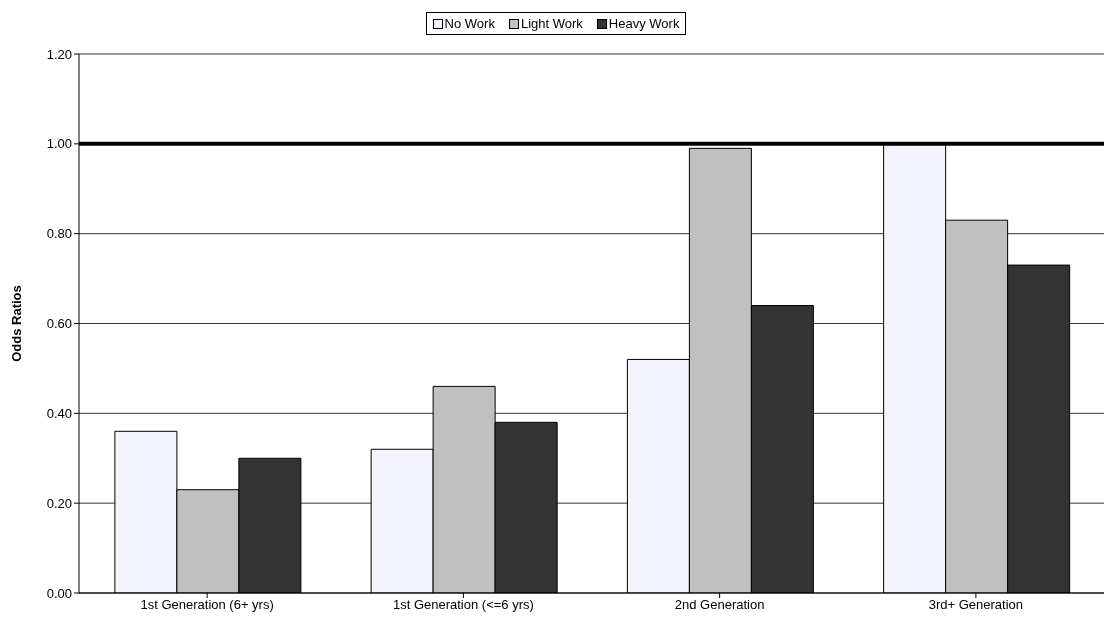 Image resolution: width=1104 pixels, height=628 pixels. I want to click on y-tick-label: 0.80, so click(59, 234).